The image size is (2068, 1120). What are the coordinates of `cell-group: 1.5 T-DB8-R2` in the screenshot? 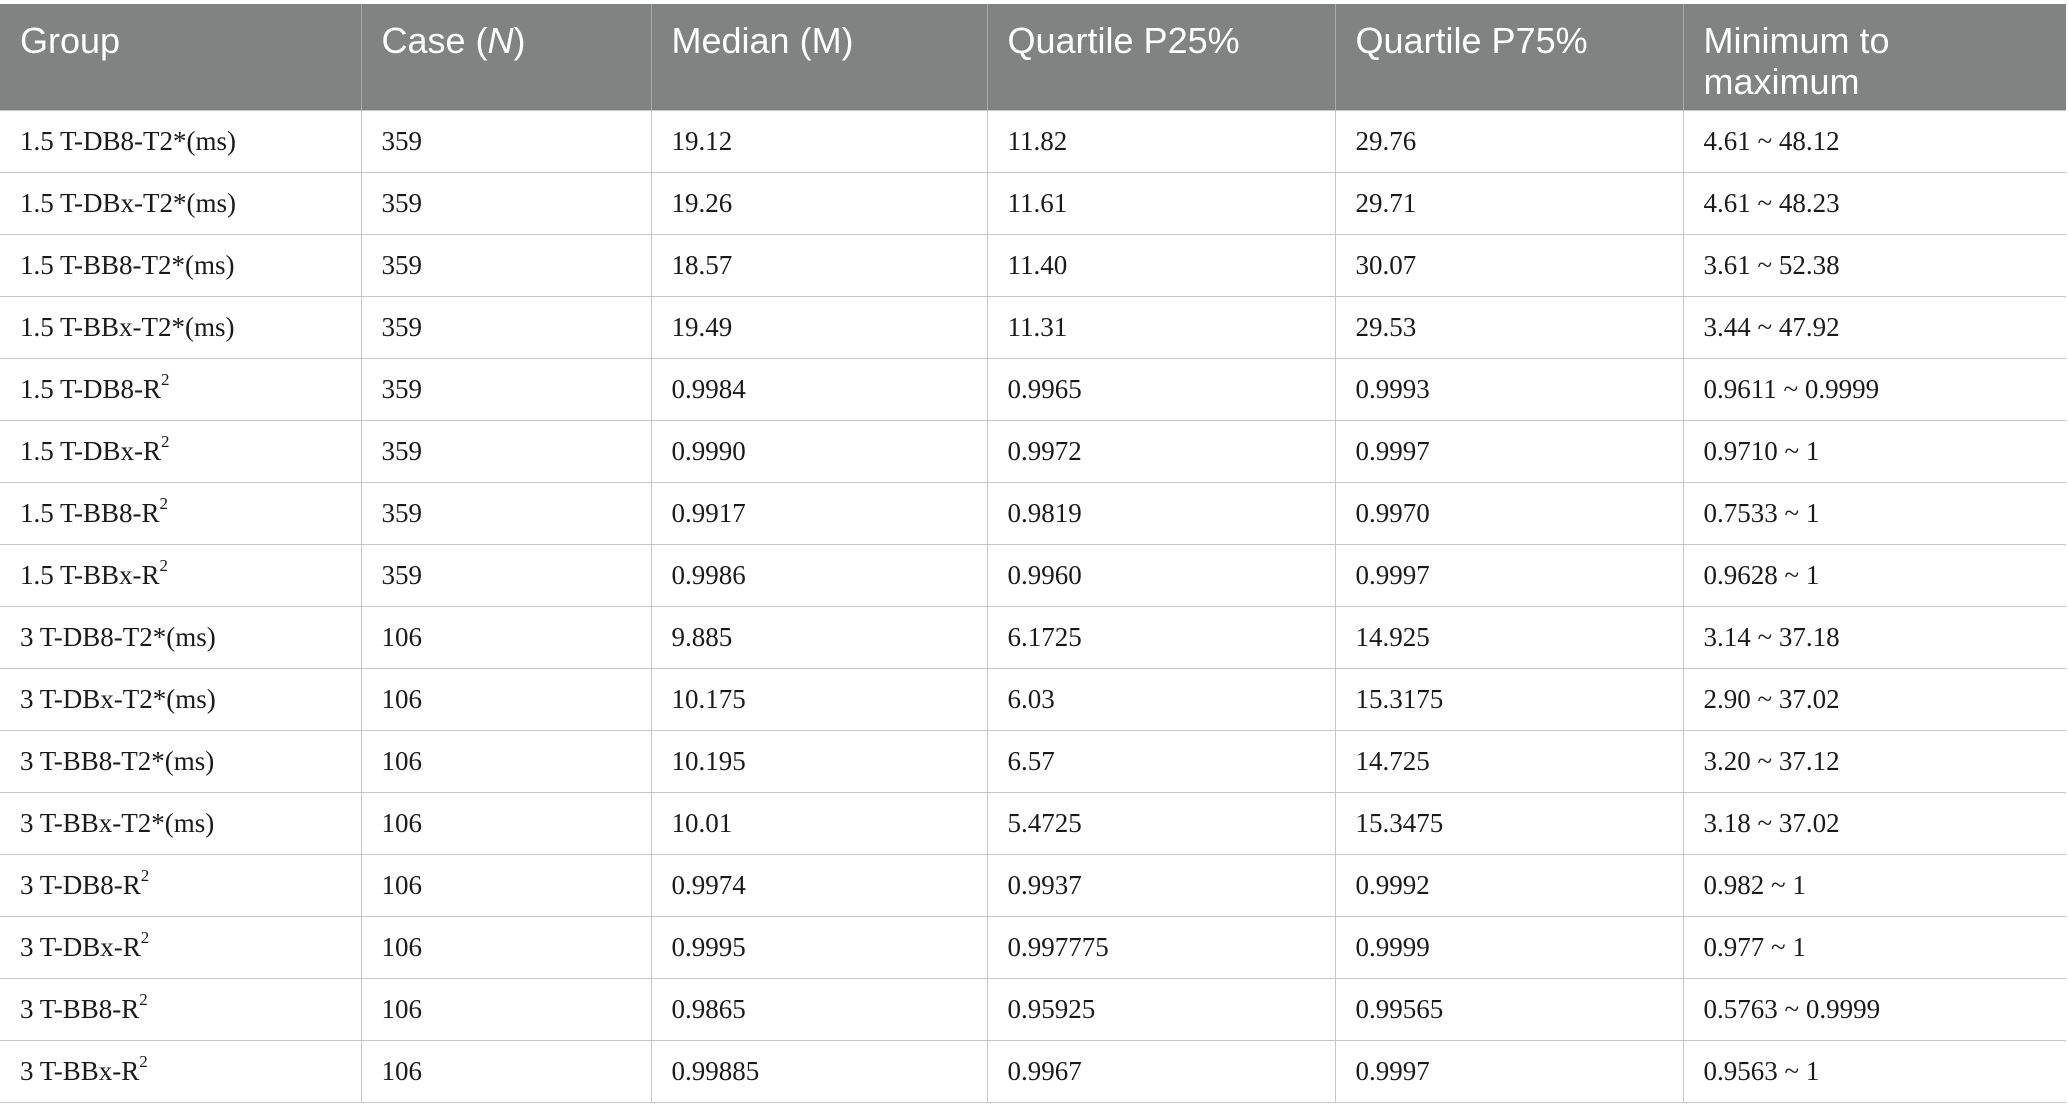 It's located at (181, 389).